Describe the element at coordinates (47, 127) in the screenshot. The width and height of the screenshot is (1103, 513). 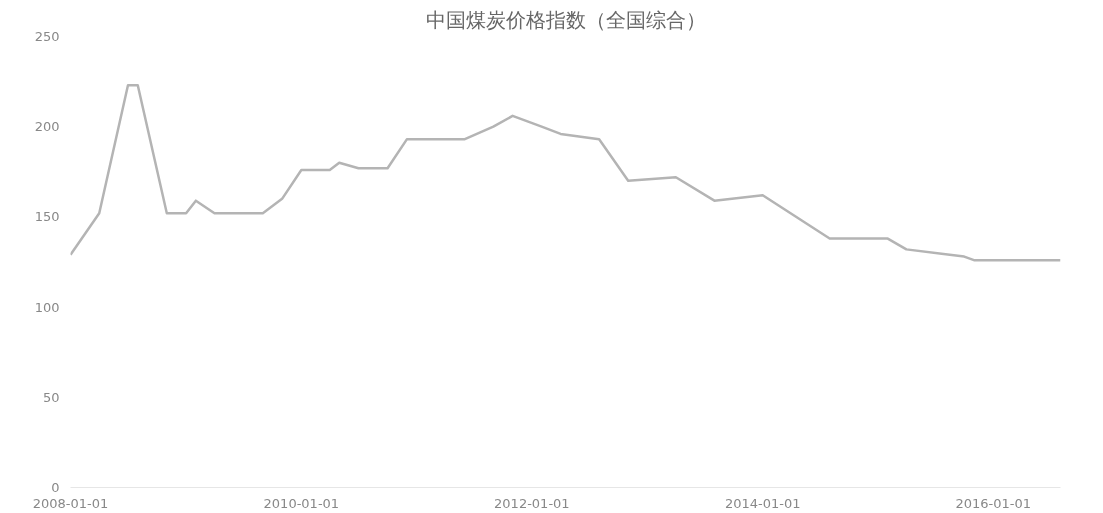
I see `y-tick-label: 200` at that location.